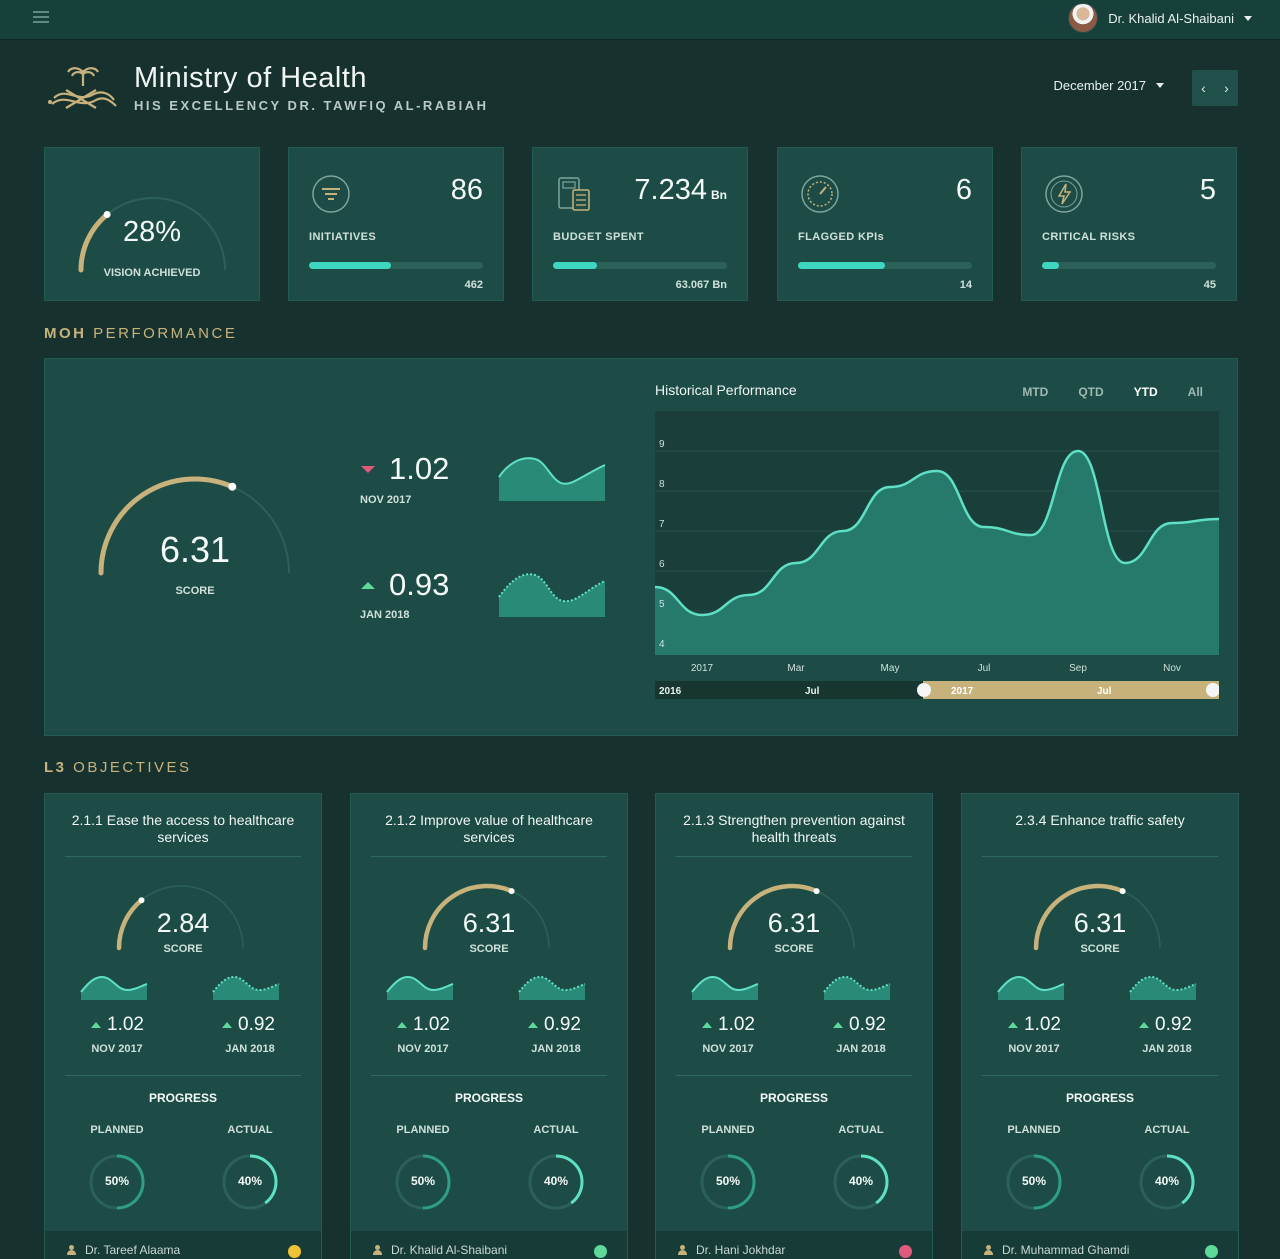  Describe the element at coordinates (396, 224) in the screenshot. I see `kpi-initiatives-card: 86 INITIATIVES 462` at that location.